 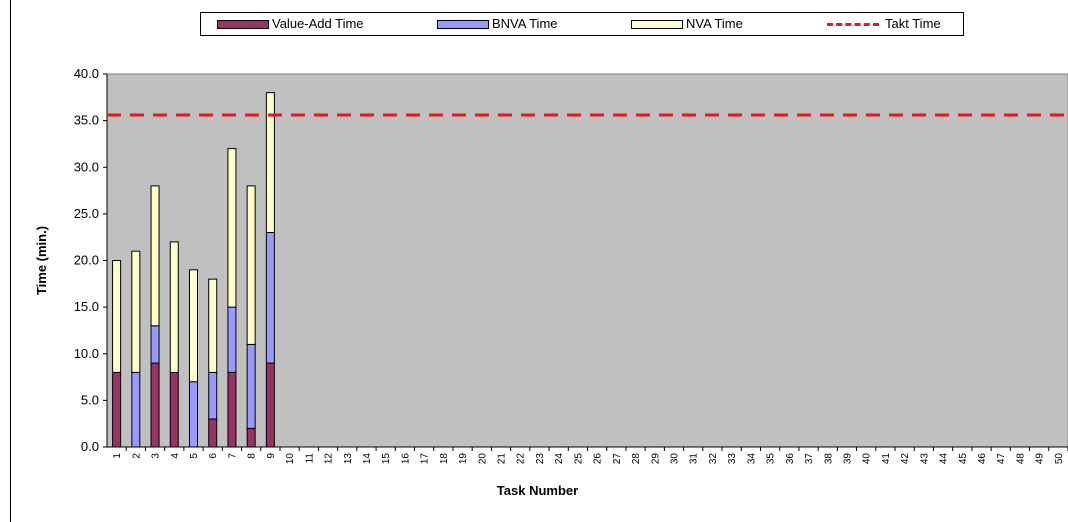 I want to click on x-tick-label: 11, so click(x=309, y=458).